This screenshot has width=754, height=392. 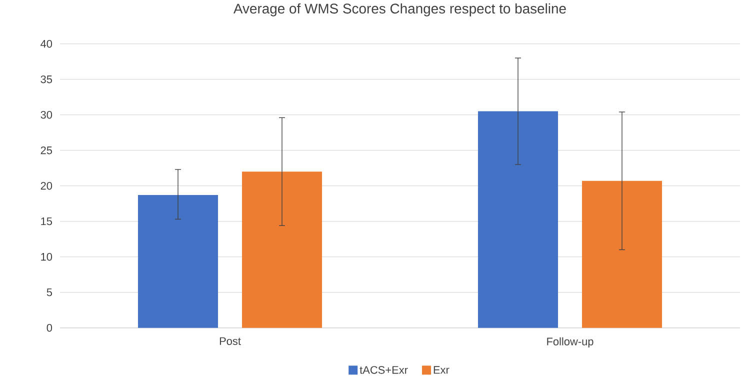 I want to click on legend-label: tACS+Exr, so click(x=384, y=370).